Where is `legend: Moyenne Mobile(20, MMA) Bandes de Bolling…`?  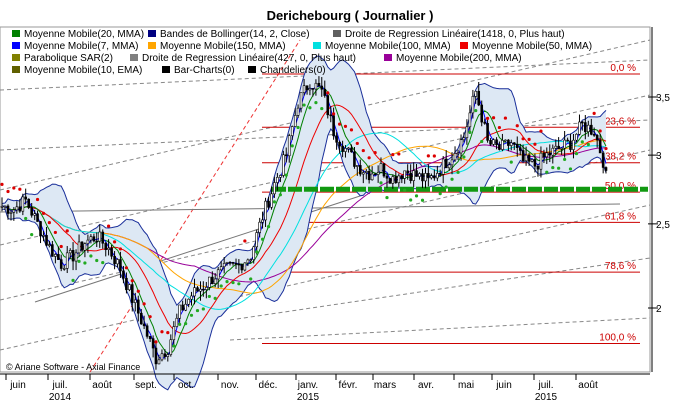
legend: Moyenne Mobile(20, MMA) Bandes de Bolling… is located at coordinates (302, 52).